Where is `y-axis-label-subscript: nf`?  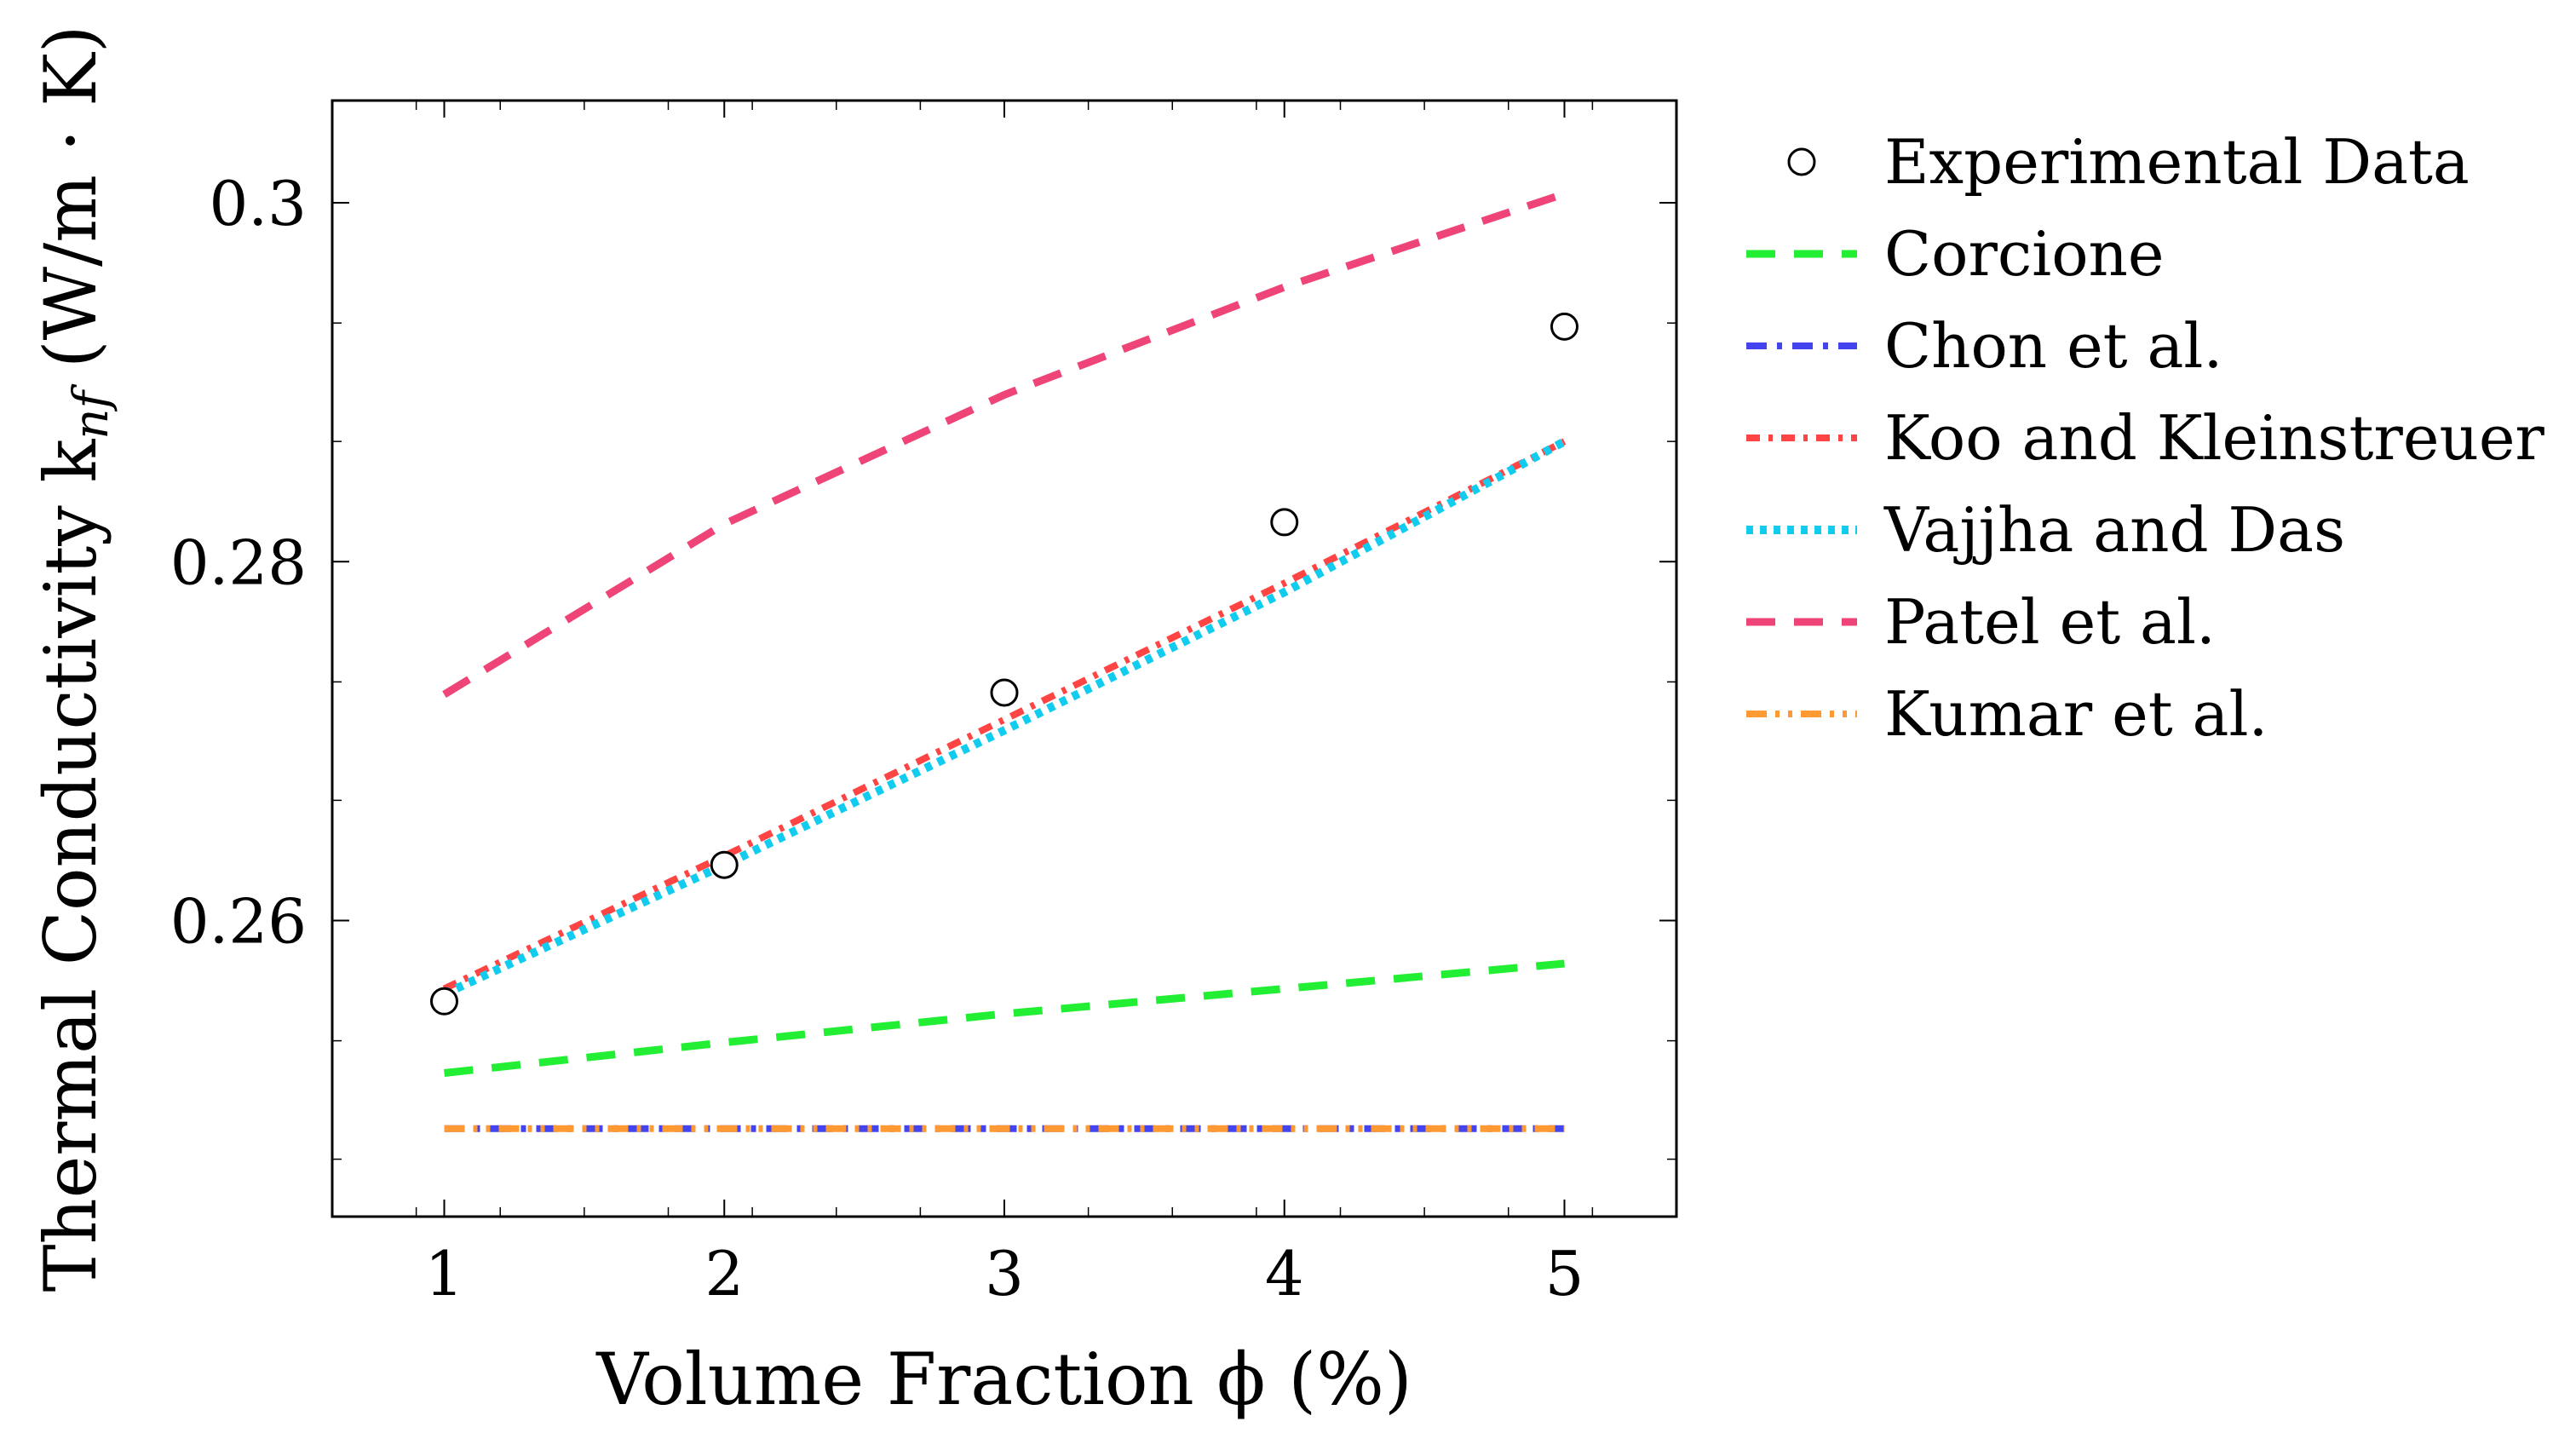
y-axis-label-subscript: nf is located at coordinates (91, 411).